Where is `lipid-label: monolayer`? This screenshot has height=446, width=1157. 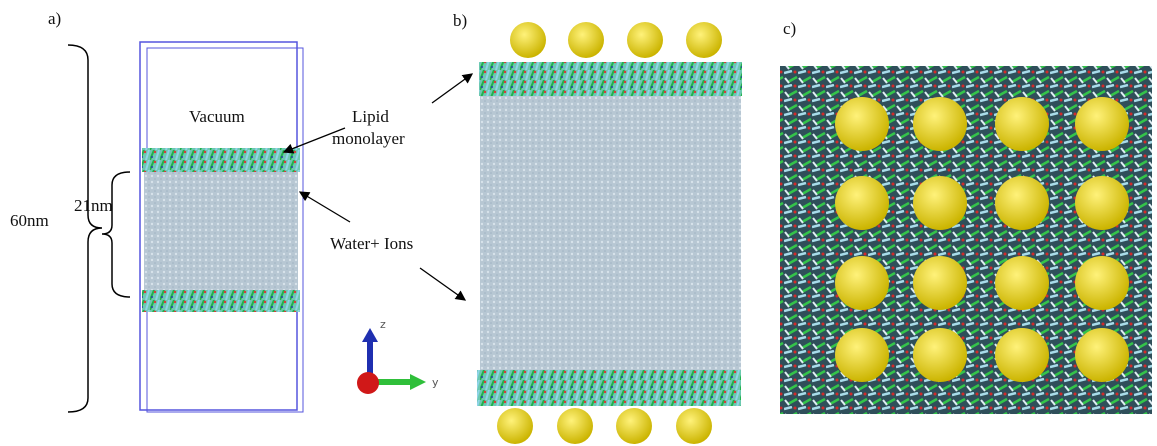
lipid-label: monolayer is located at coordinates (368, 138).